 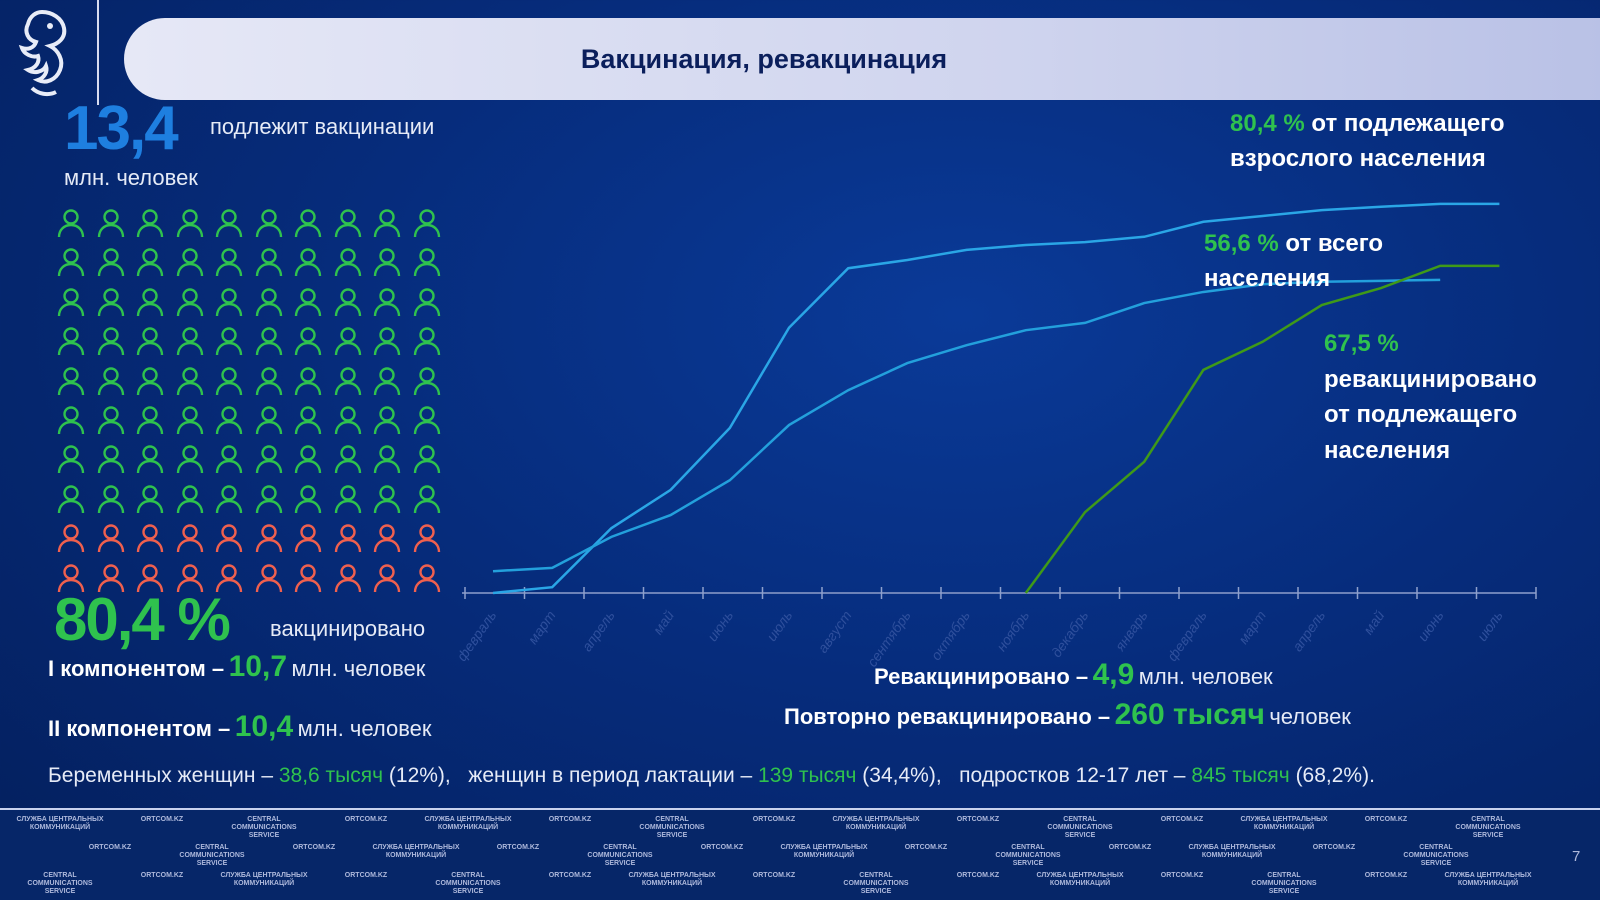 What do you see at coordinates (951, 636) in the screenshot?
I see `x-tick-label: октябрь` at bounding box center [951, 636].